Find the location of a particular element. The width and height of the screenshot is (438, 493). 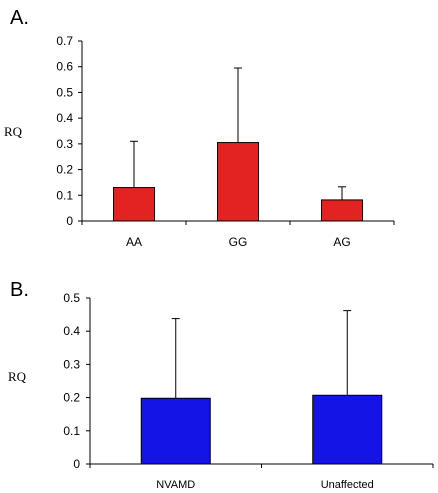

panel-b-bar-nvamd is located at coordinates (175, 431).